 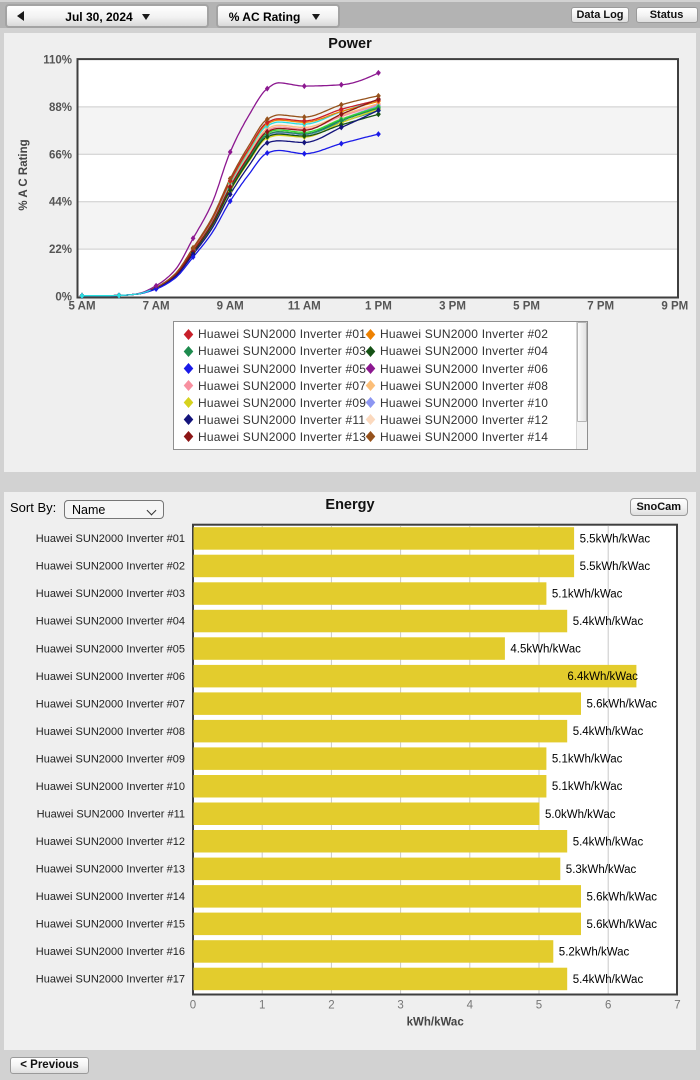 I want to click on svg-text: Huawei SUN2000 Inverter #10, so click(x=110, y=787).